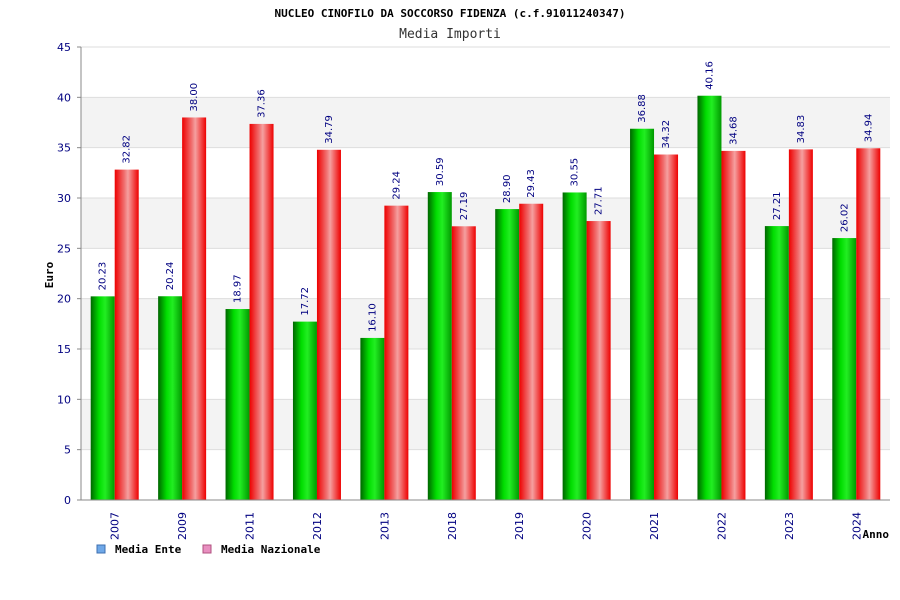 The width and height of the screenshot is (900, 600). I want to click on data-label: 32.82, so click(127, 149).